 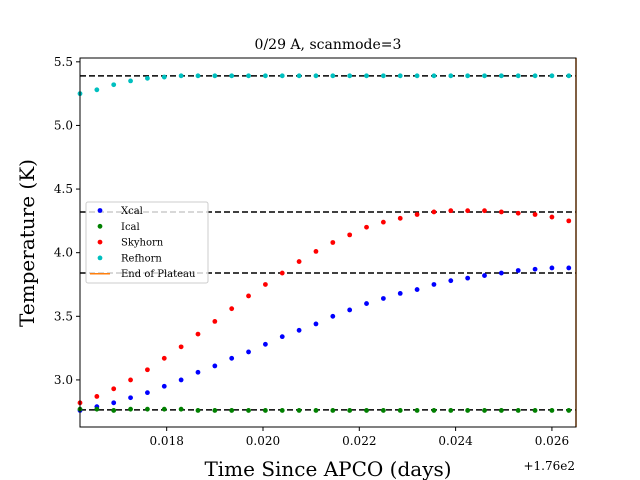 What do you see at coordinates (67, 221) in the screenshot?
I see `y-axis-ticks: 3.0 3.5 4.0 4.5 5.0 5.5` at bounding box center [67, 221].